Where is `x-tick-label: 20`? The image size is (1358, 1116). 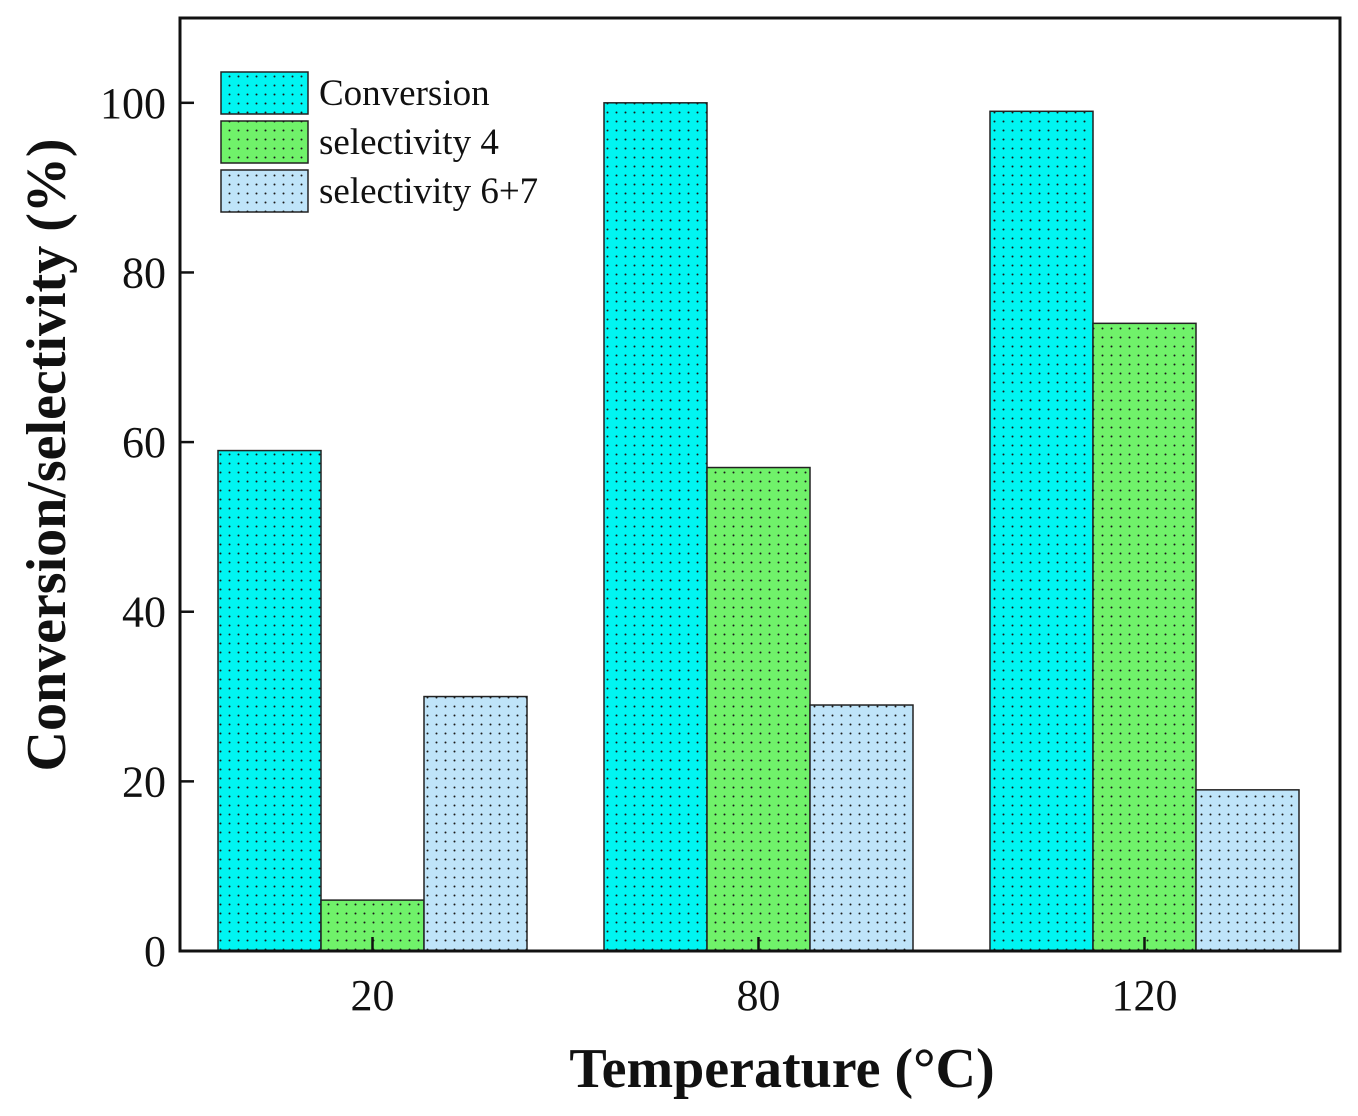 x-tick-label: 20 is located at coordinates (373, 995).